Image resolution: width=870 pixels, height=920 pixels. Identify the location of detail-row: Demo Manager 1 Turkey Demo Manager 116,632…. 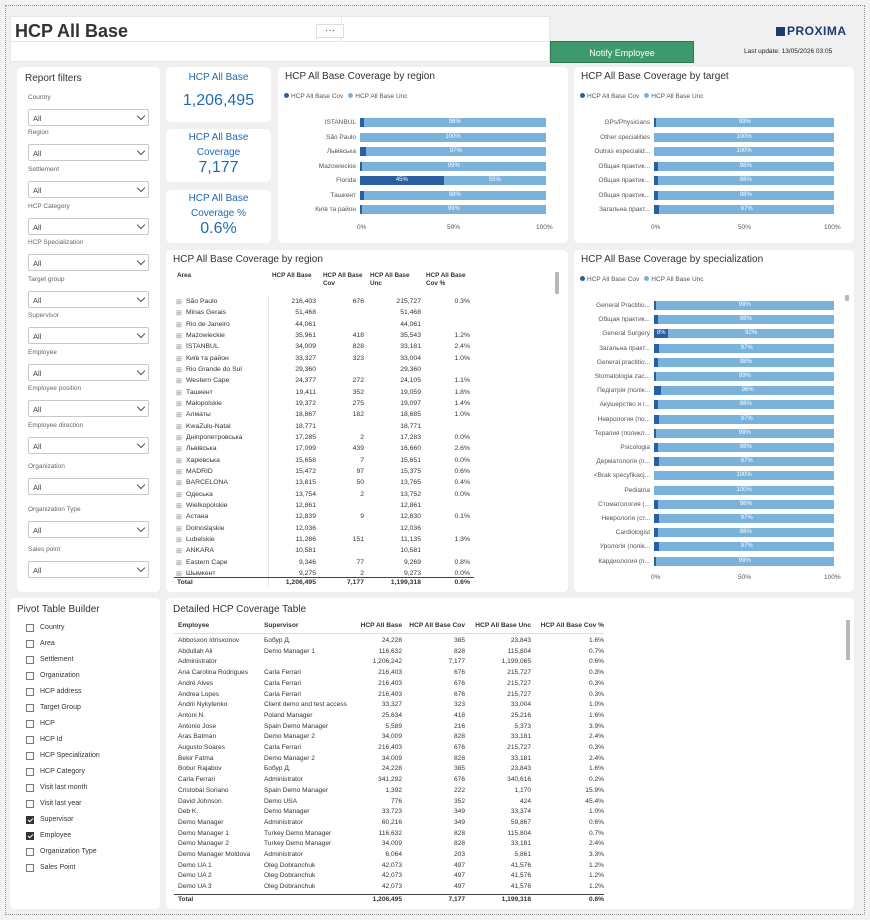
(386, 835).